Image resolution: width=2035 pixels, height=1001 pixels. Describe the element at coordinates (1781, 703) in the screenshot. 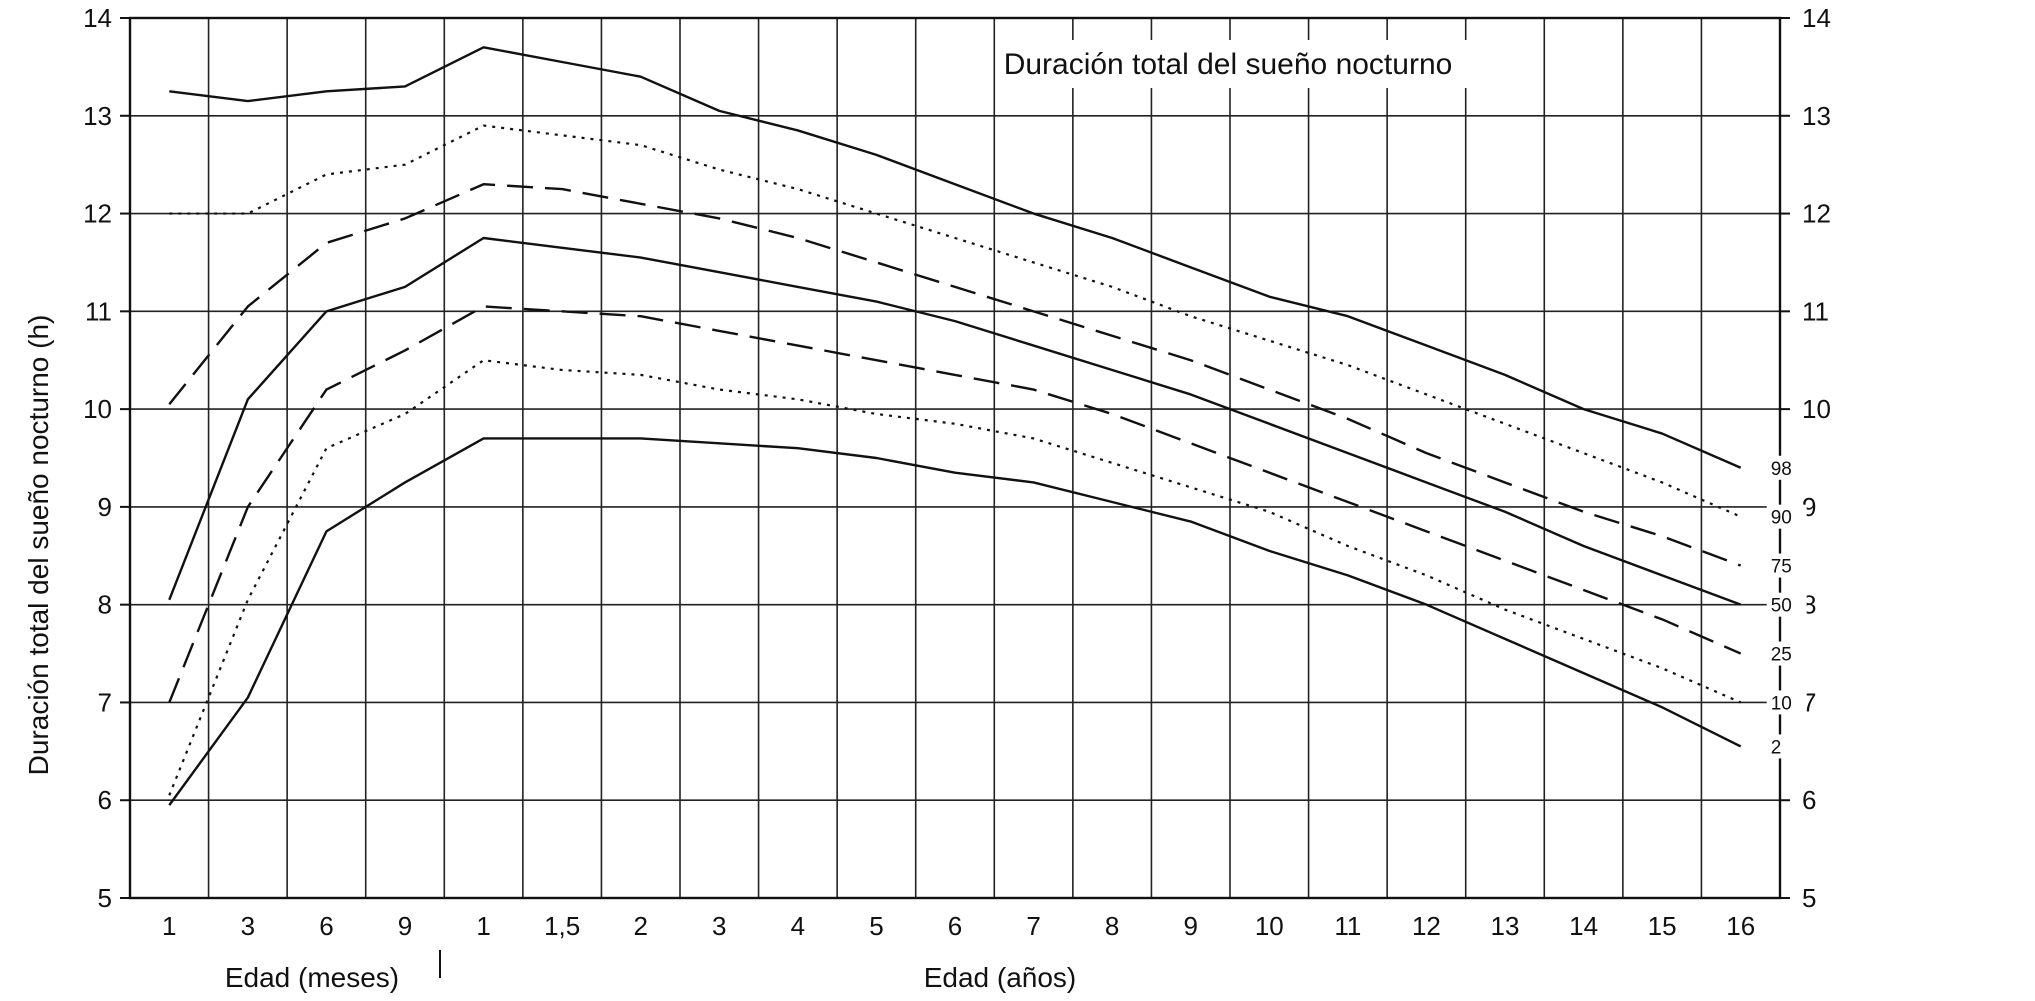

I see `percentile-label-10: 10` at that location.